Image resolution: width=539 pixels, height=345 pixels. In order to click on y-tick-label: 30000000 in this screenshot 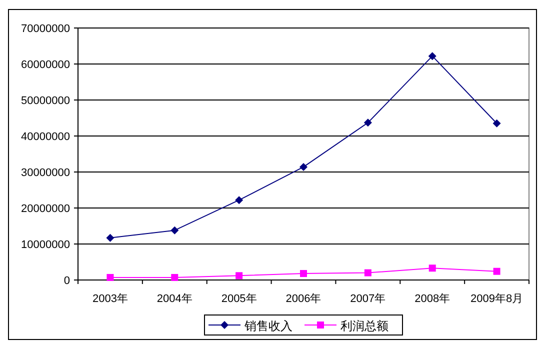, I will do `click(45, 173)`.